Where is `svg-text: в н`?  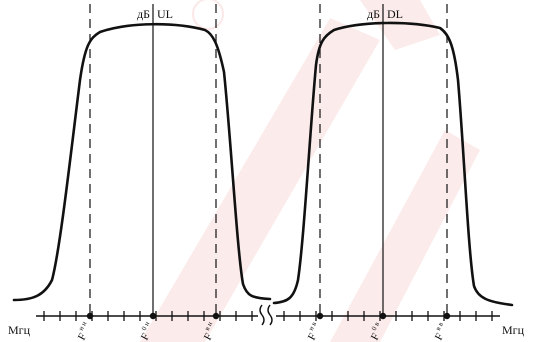
svg-text: в н is located at coordinates (208, 326).